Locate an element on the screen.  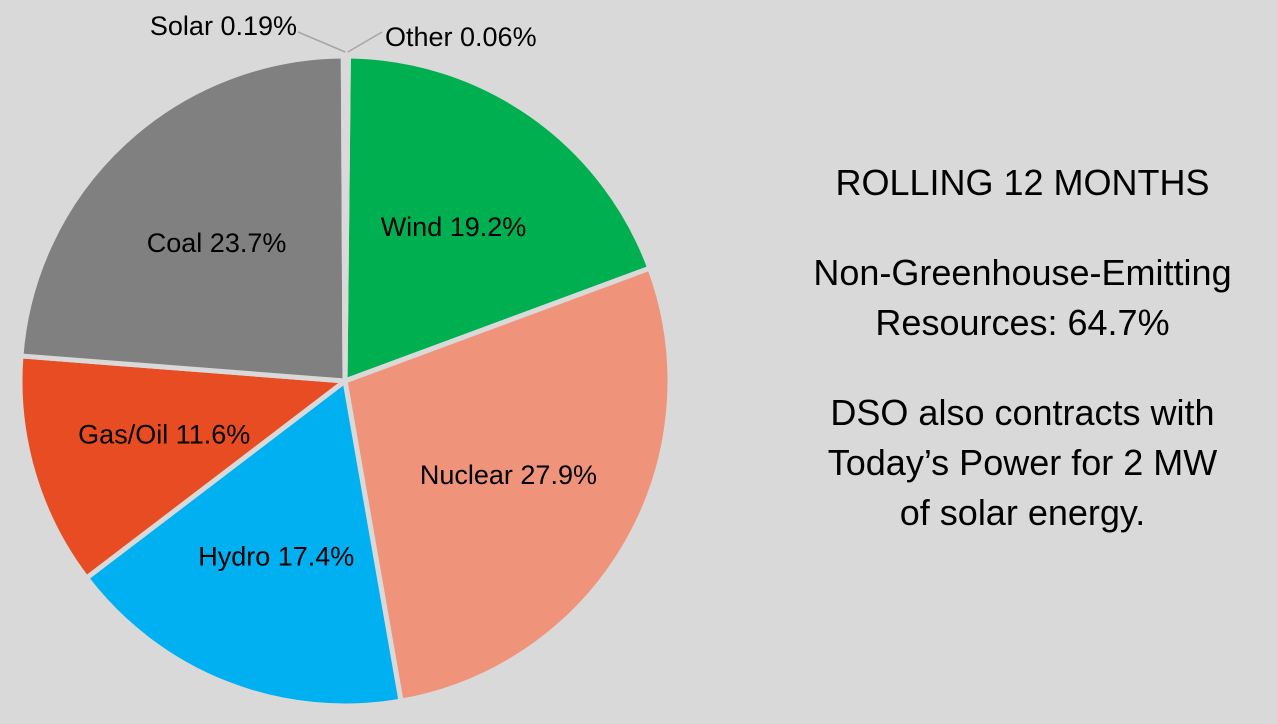
label-hydro: Hydro 17.4% is located at coordinates (276, 557).